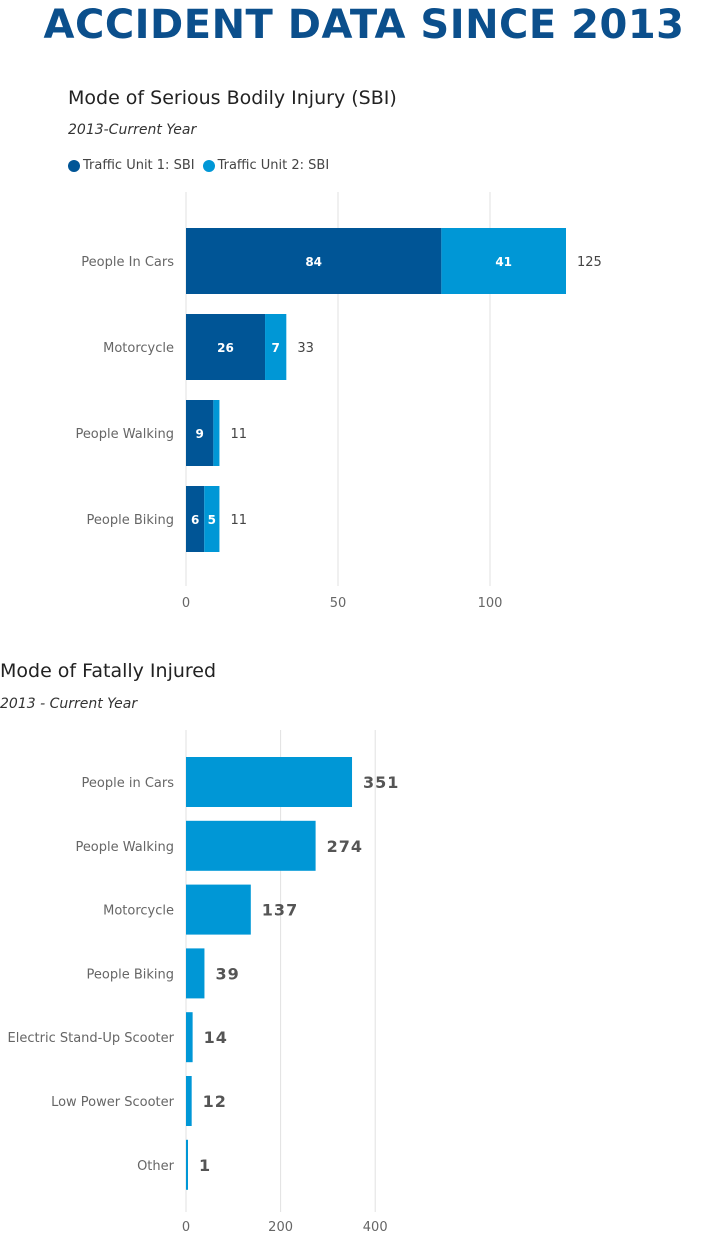 The width and height of the screenshot is (728, 1259). I want to click on x-tick-label: 200, so click(280, 1227).